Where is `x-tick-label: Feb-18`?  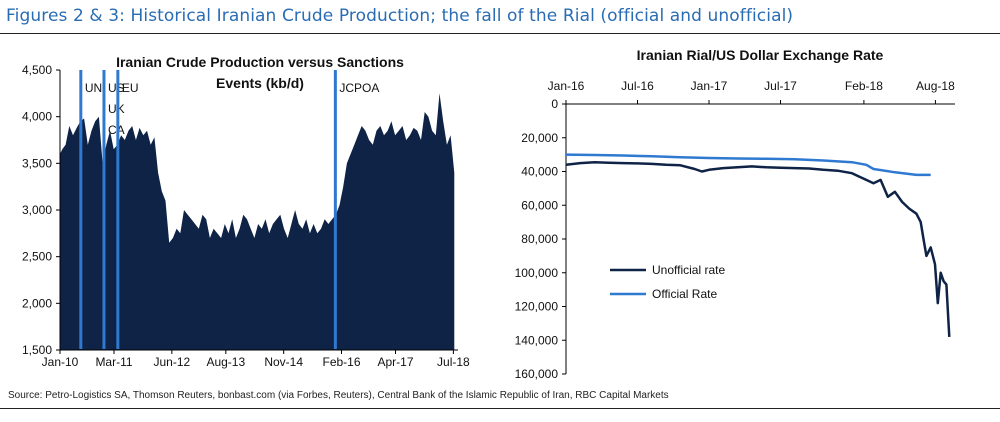 x-tick-label: Feb-18 is located at coordinates (864, 86).